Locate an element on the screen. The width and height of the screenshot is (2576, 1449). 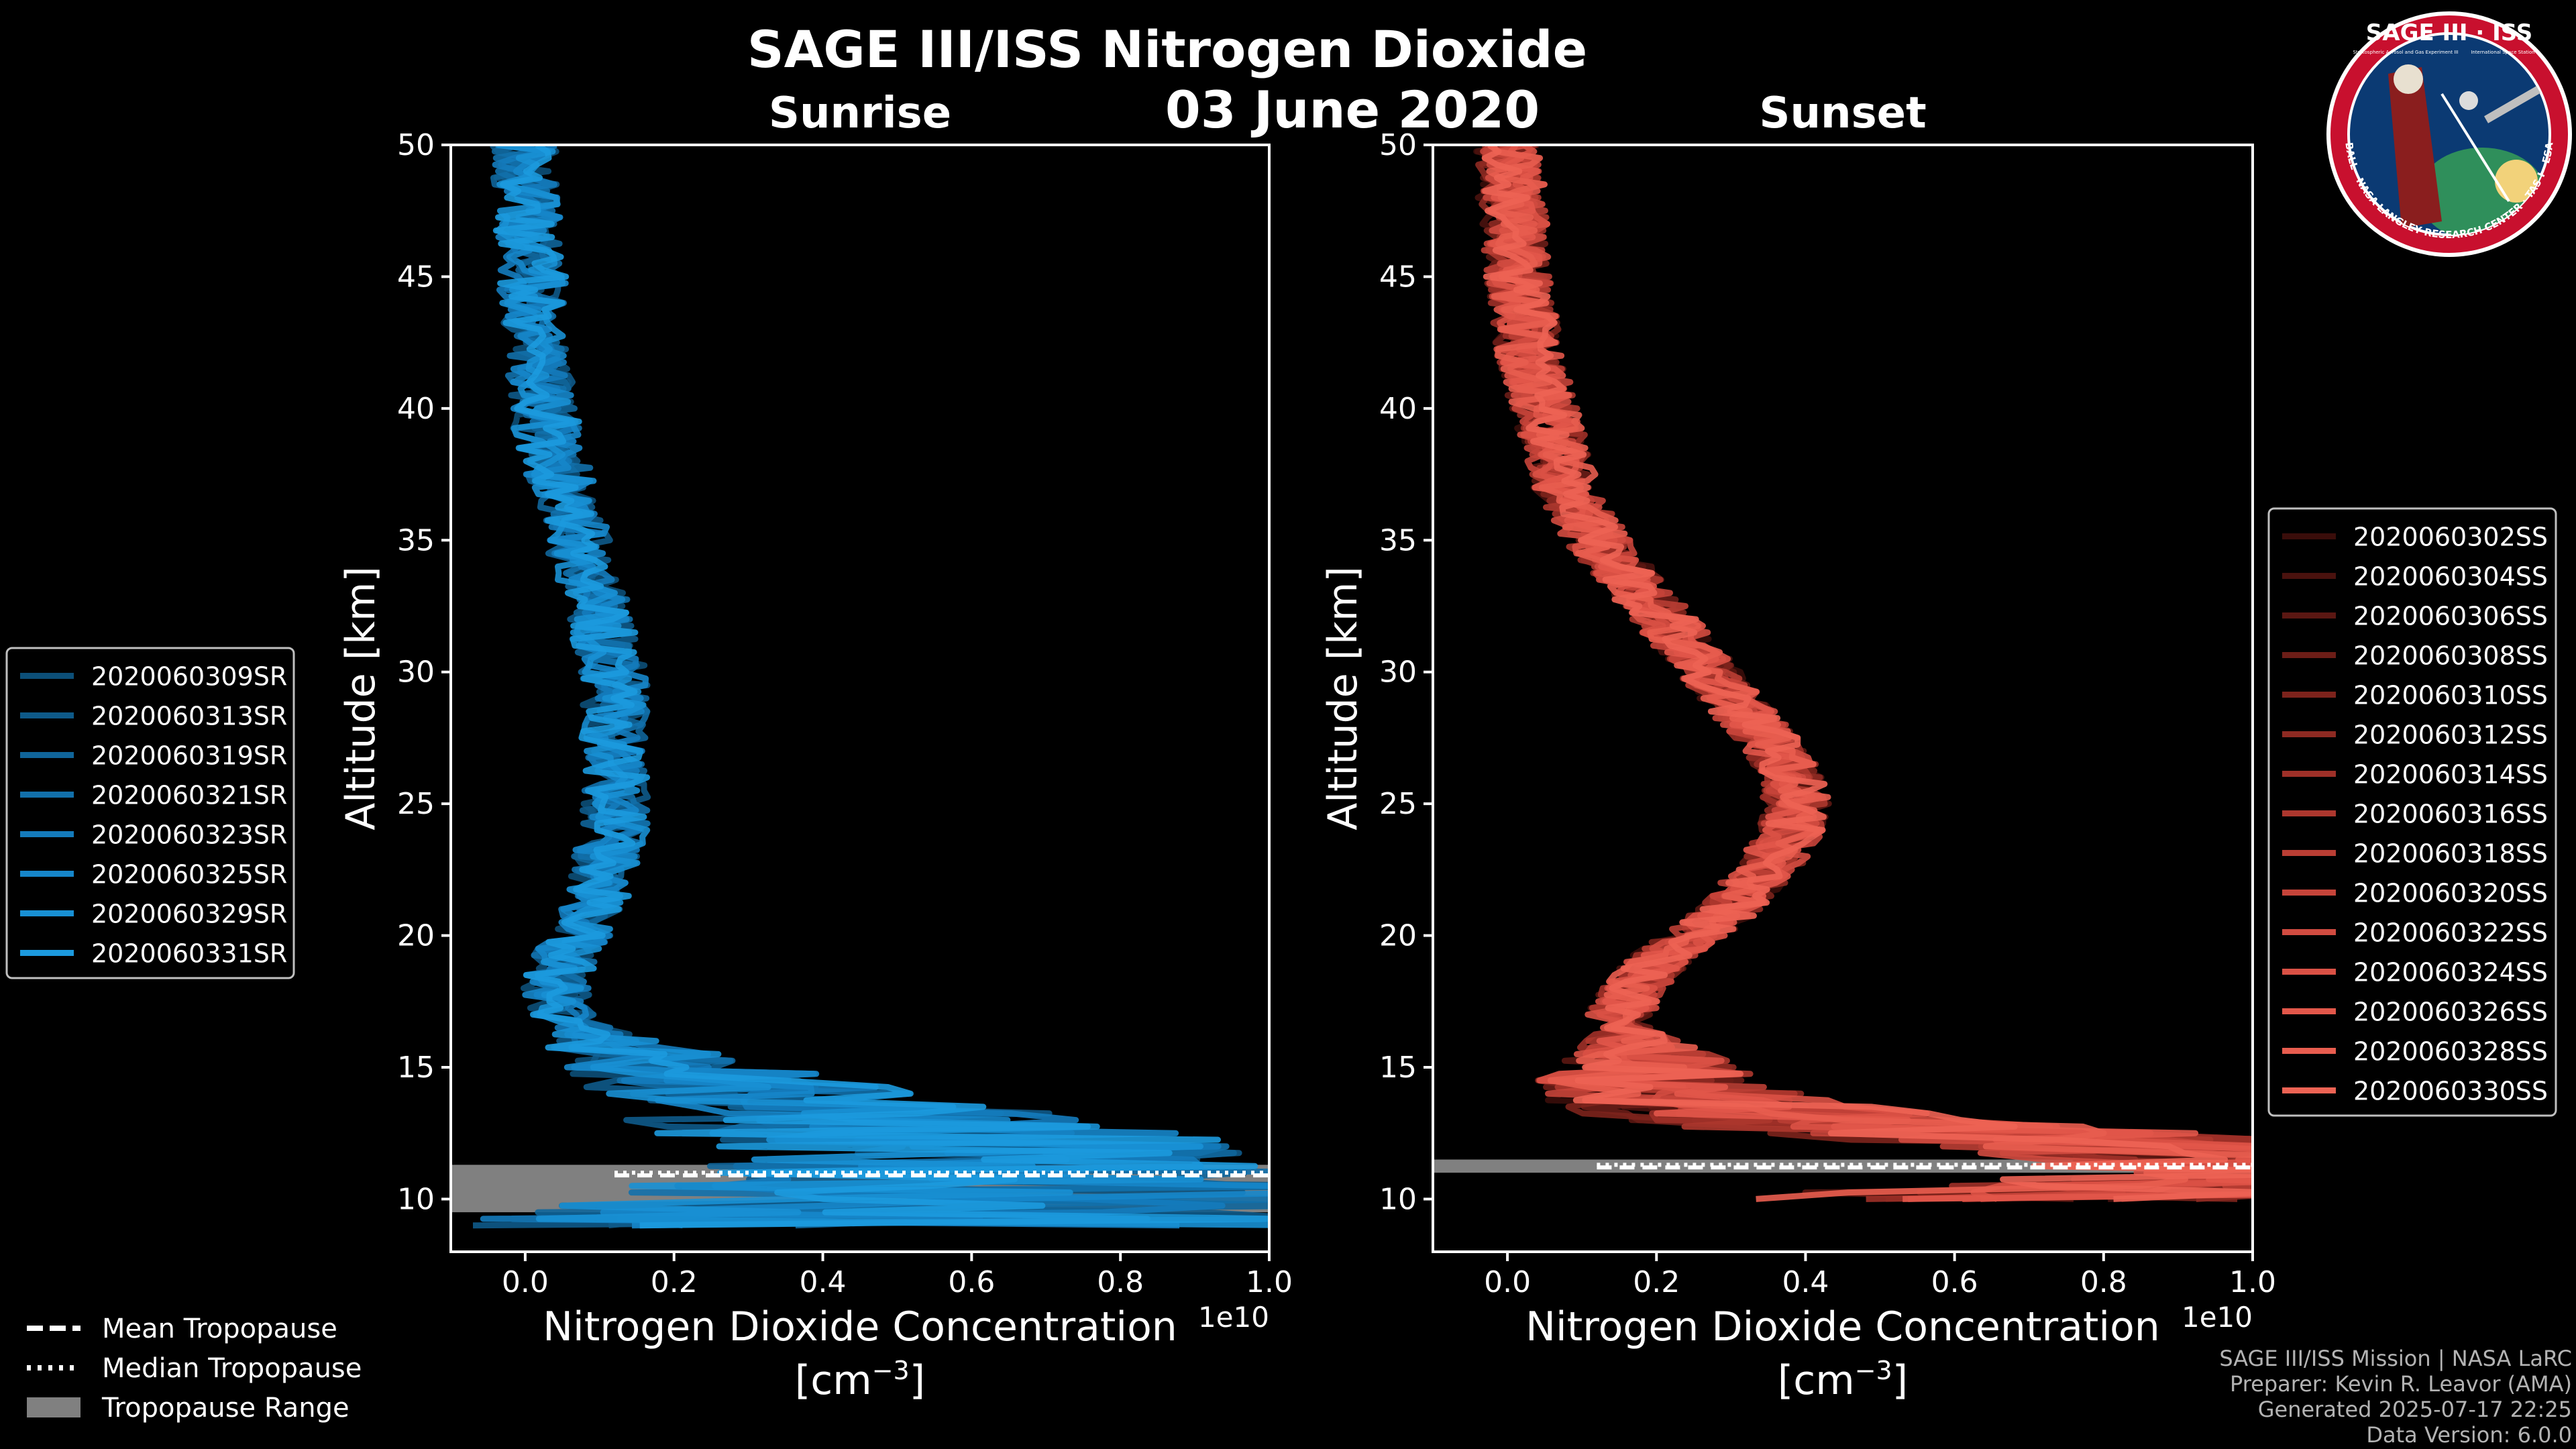
credit-line: Generated 2025-07-17 22:25 is located at coordinates (2415, 1409).